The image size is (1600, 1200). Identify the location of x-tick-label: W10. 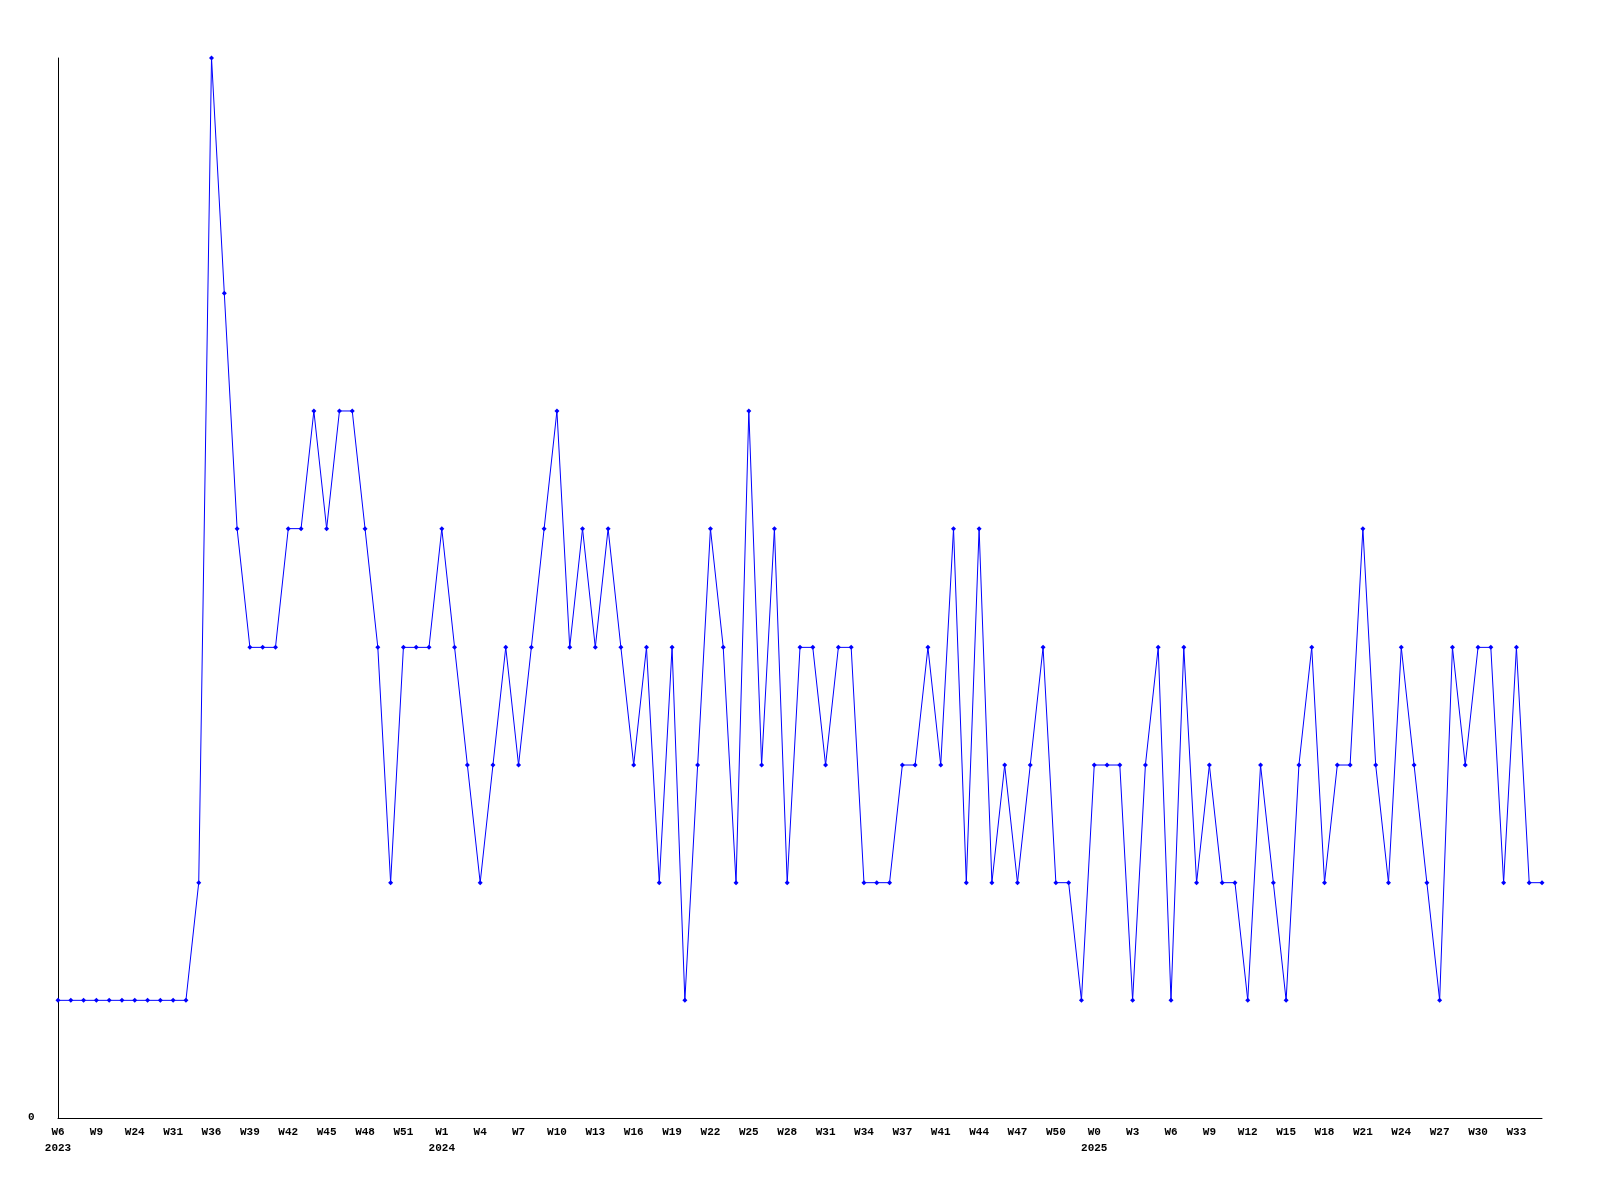
(557, 1132).